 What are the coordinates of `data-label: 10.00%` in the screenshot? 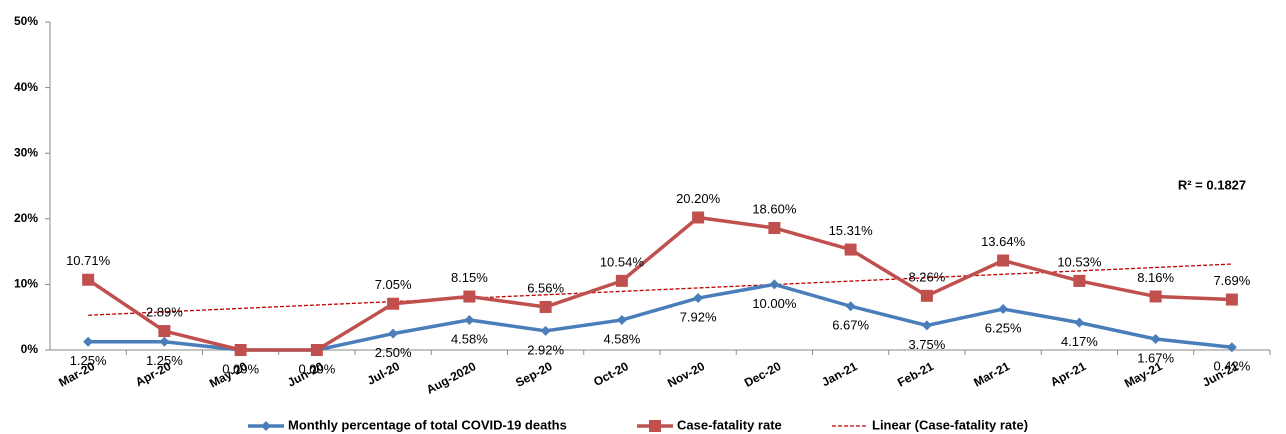 It's located at (774, 303).